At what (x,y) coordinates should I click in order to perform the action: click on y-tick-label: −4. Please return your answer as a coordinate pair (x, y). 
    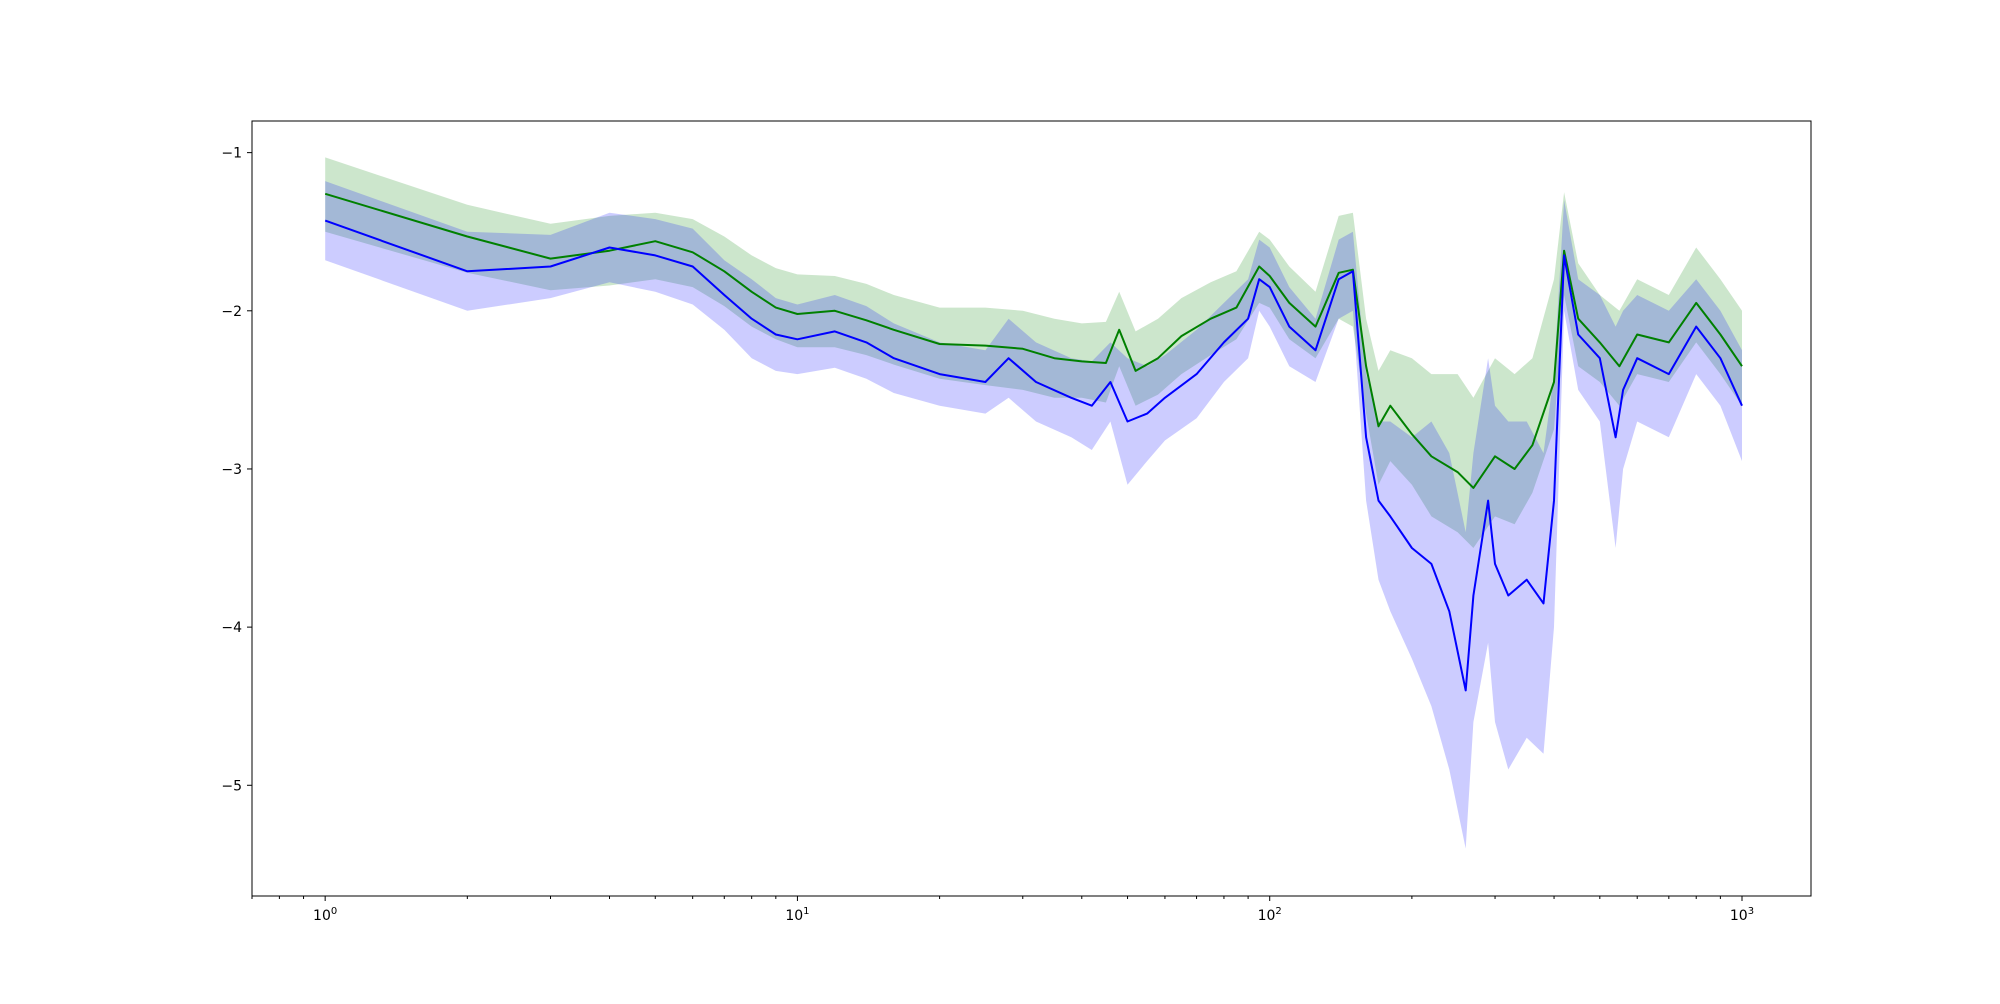
    Looking at the image, I should click on (231, 628).